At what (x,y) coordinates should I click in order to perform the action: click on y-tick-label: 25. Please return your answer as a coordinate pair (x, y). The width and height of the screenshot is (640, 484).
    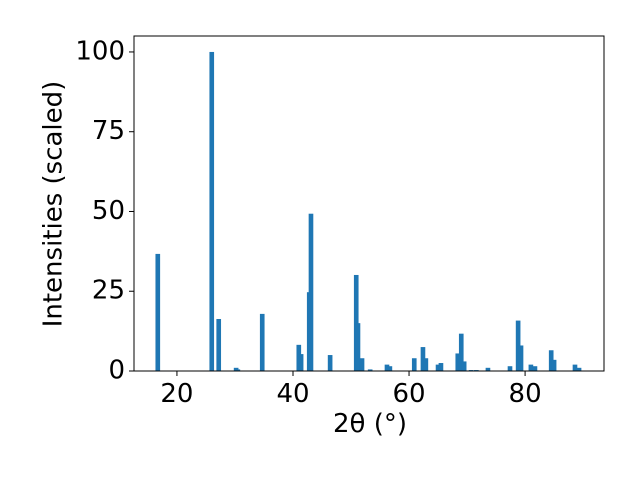
    Looking at the image, I should click on (108, 291).